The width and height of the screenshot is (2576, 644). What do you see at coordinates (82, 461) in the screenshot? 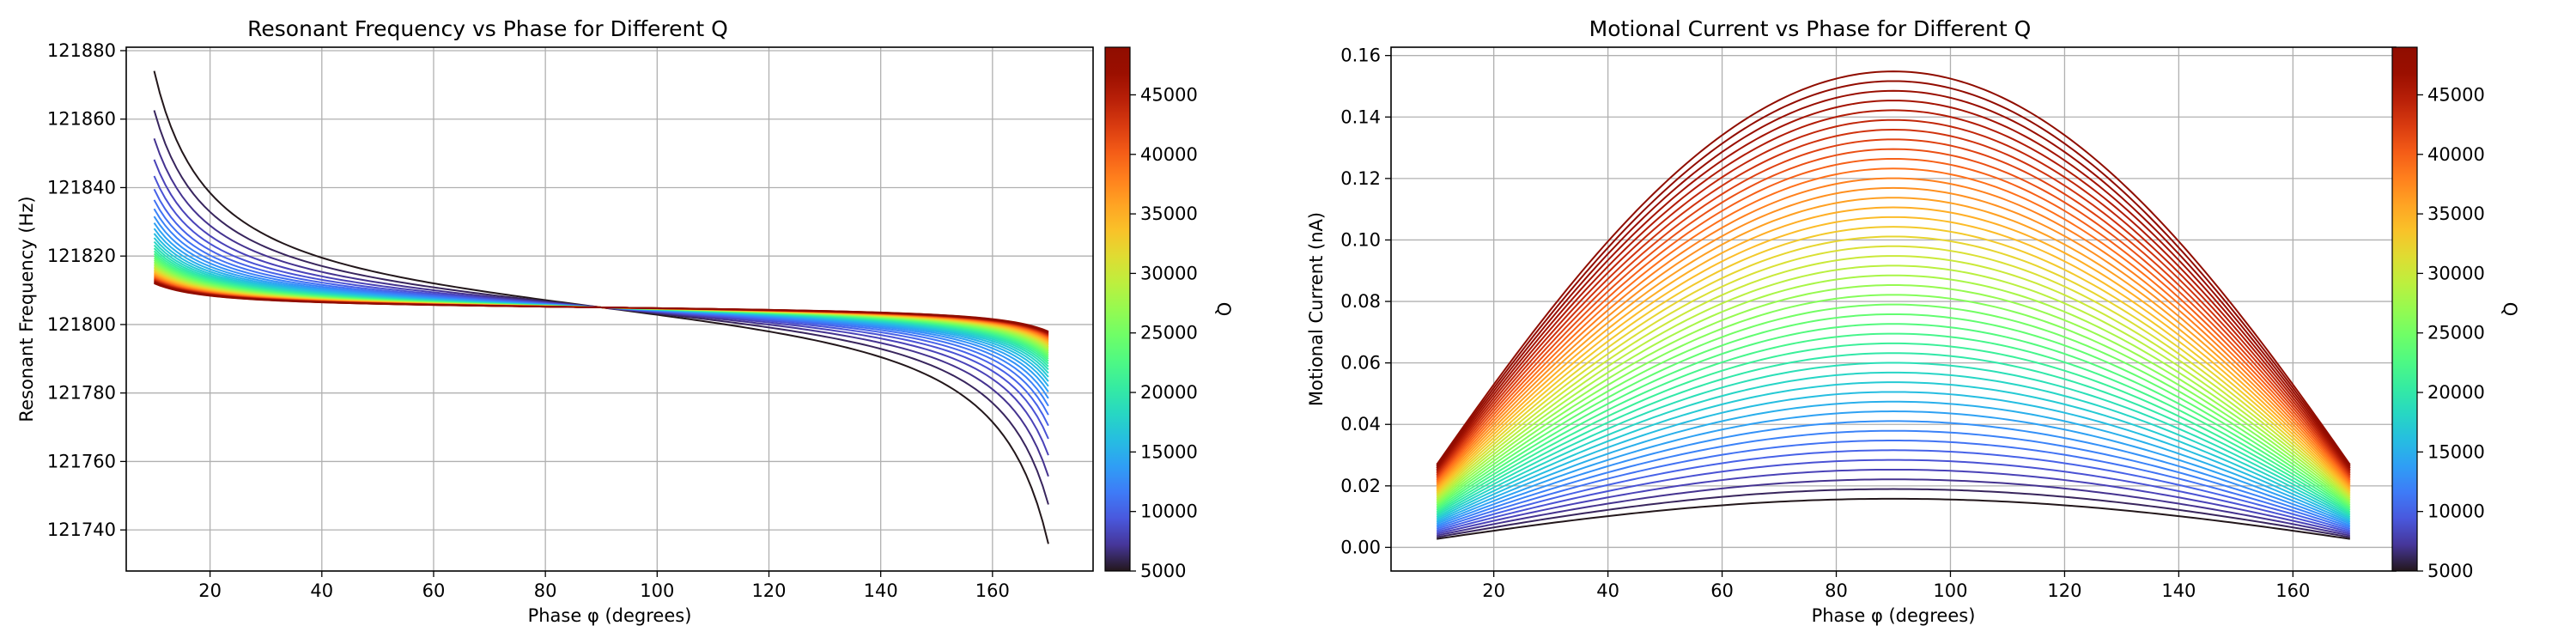
I see `y-tick-label: 121760` at bounding box center [82, 461].